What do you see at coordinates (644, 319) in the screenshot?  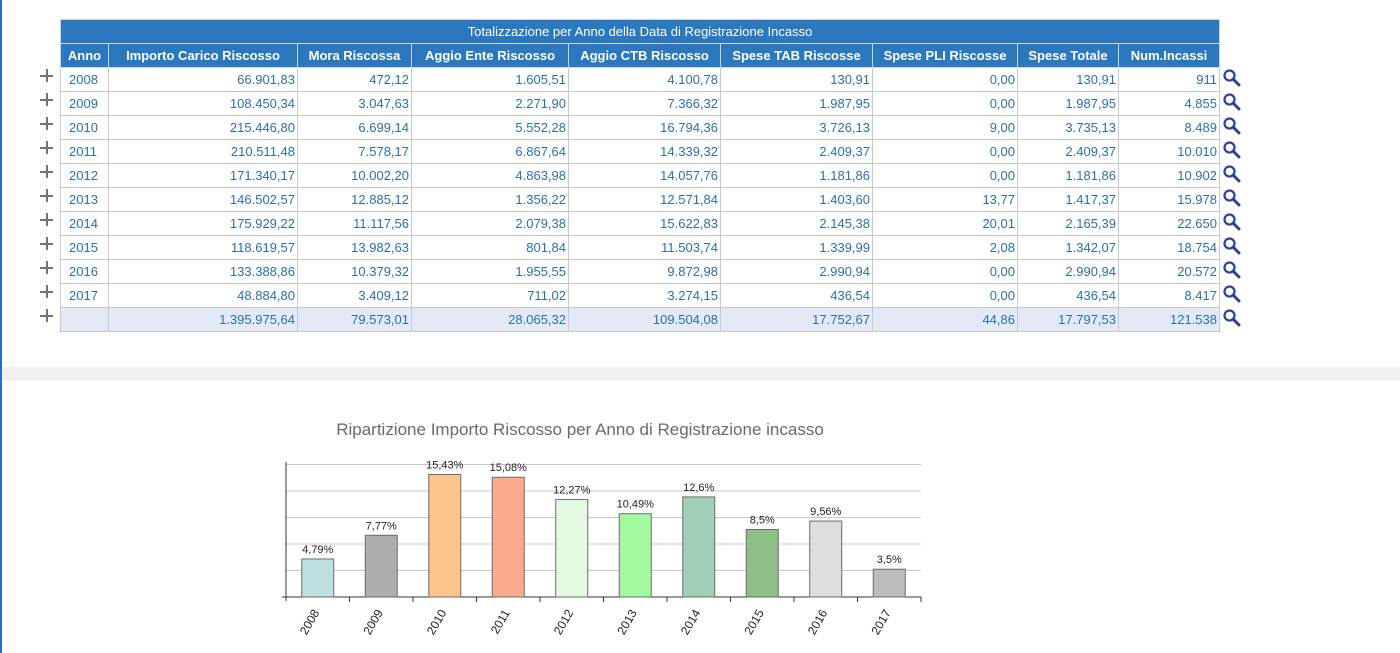 I see `value-cell: 109.504,08` at bounding box center [644, 319].